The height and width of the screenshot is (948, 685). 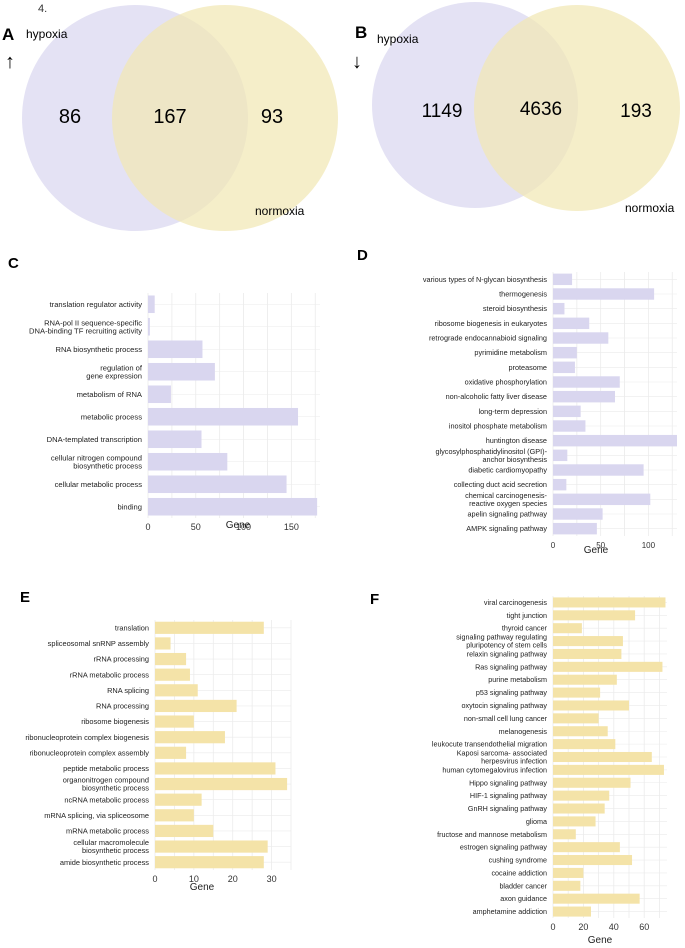 What do you see at coordinates (122, 706) in the screenshot?
I see `category-label: RNA processing` at bounding box center [122, 706].